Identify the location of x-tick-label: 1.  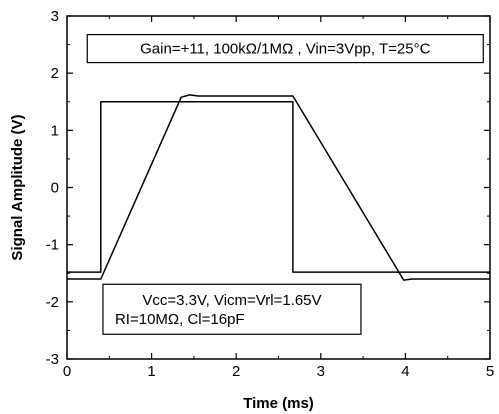
(151, 371).